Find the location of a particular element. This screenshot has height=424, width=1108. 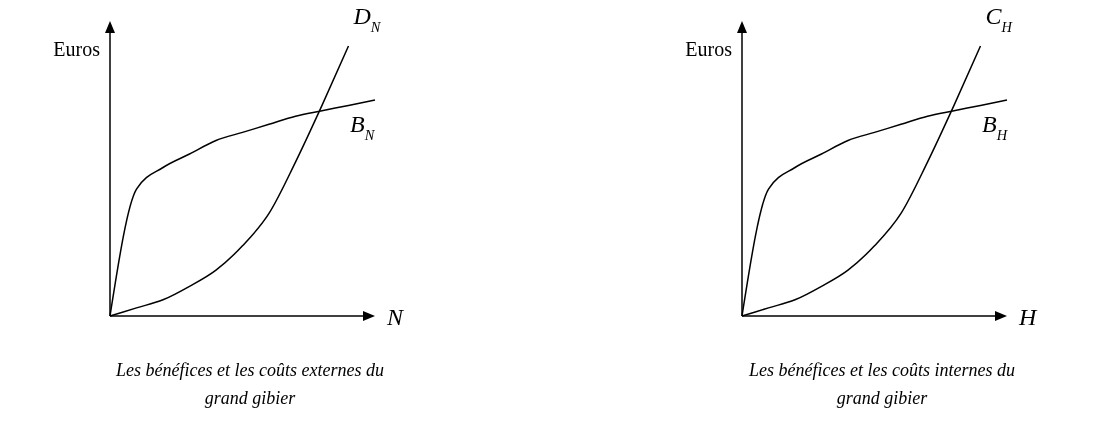

series-label: B$_{H}$ is located at coordinates (995, 127).